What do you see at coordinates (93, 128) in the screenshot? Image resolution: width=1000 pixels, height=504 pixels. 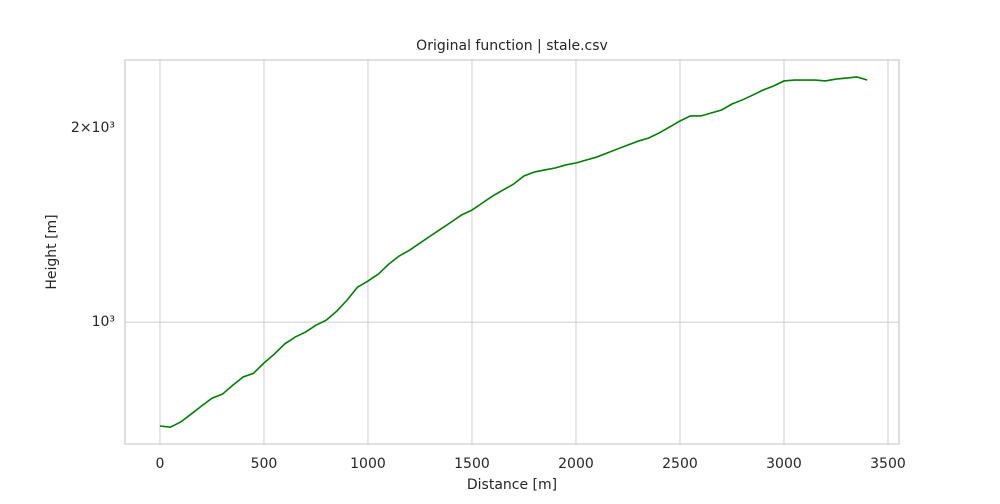 I see `y-tick-label: 2×10³` at bounding box center [93, 128].